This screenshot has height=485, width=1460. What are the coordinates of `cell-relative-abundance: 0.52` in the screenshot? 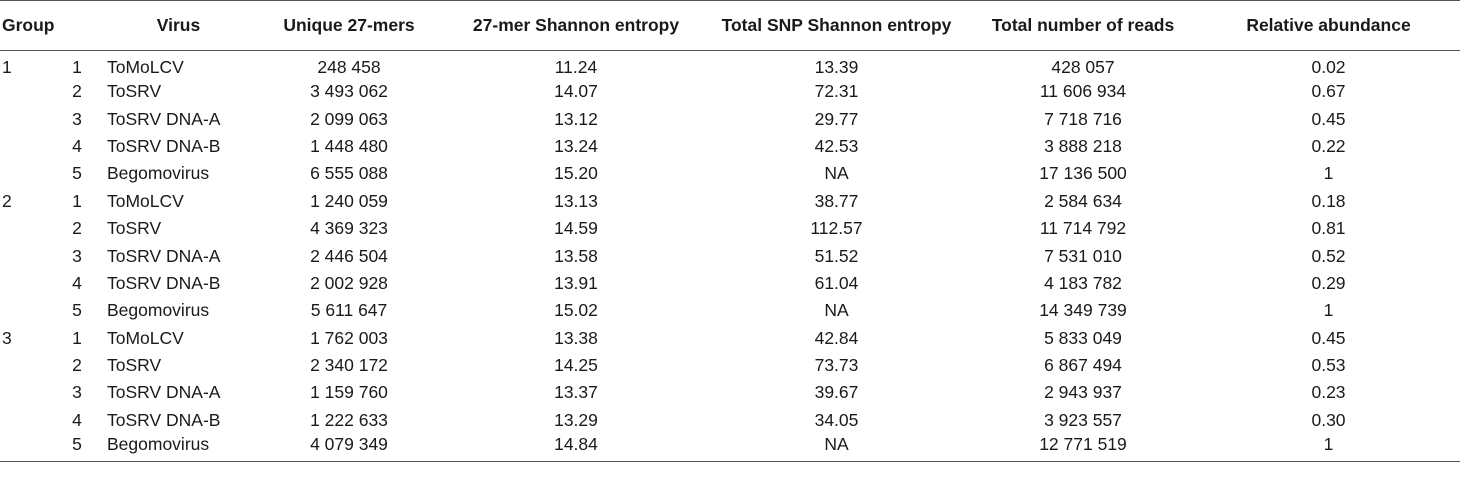 It's located at (1328, 255).